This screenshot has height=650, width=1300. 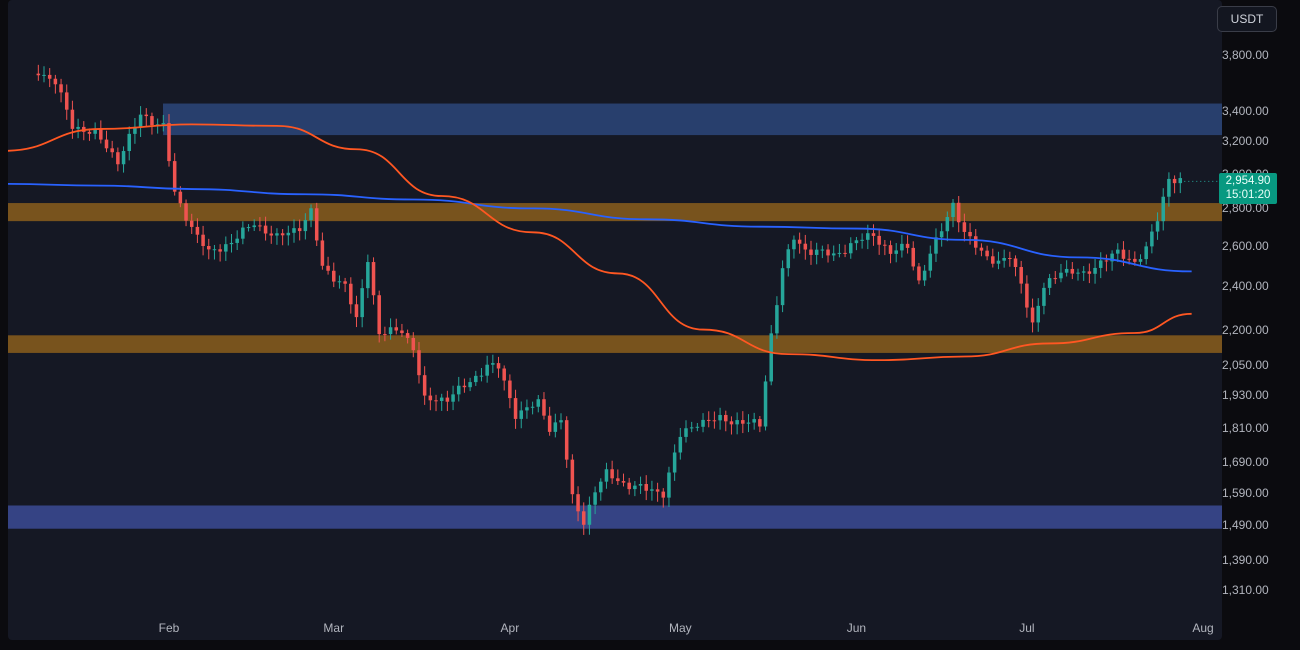 What do you see at coordinates (1245, 285) in the screenshot?
I see `price-axis-tick: 2,400.00` at bounding box center [1245, 285].